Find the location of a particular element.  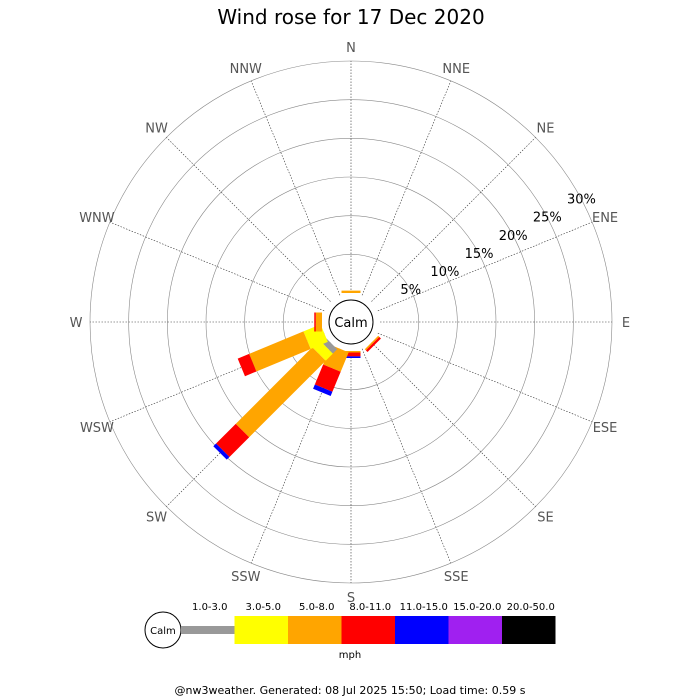

bar-w-5.0-8.0 is located at coordinates (318, 322).